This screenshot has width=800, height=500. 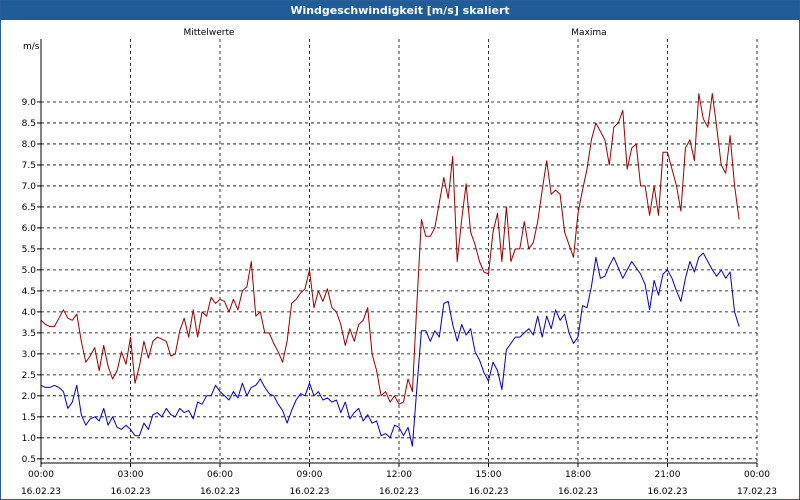 What do you see at coordinates (29, 124) in the screenshot?
I see `y-tick-label: 8.5` at bounding box center [29, 124].